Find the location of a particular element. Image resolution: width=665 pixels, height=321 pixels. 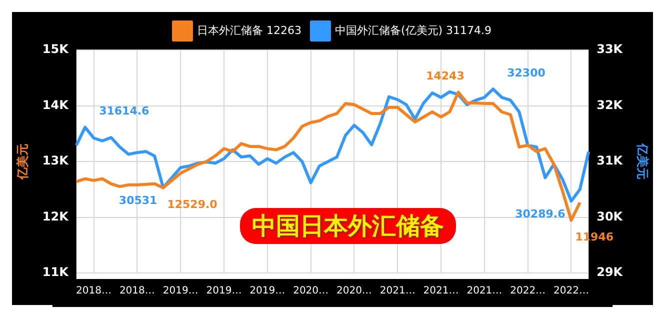

y2-tick-label: 32K is located at coordinates (610, 105).